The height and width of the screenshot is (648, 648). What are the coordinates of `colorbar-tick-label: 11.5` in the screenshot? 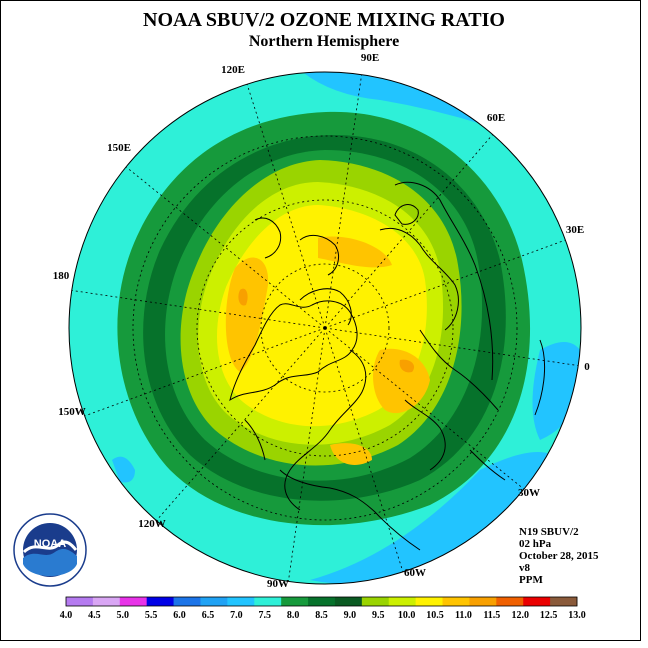 It's located at (491, 615).